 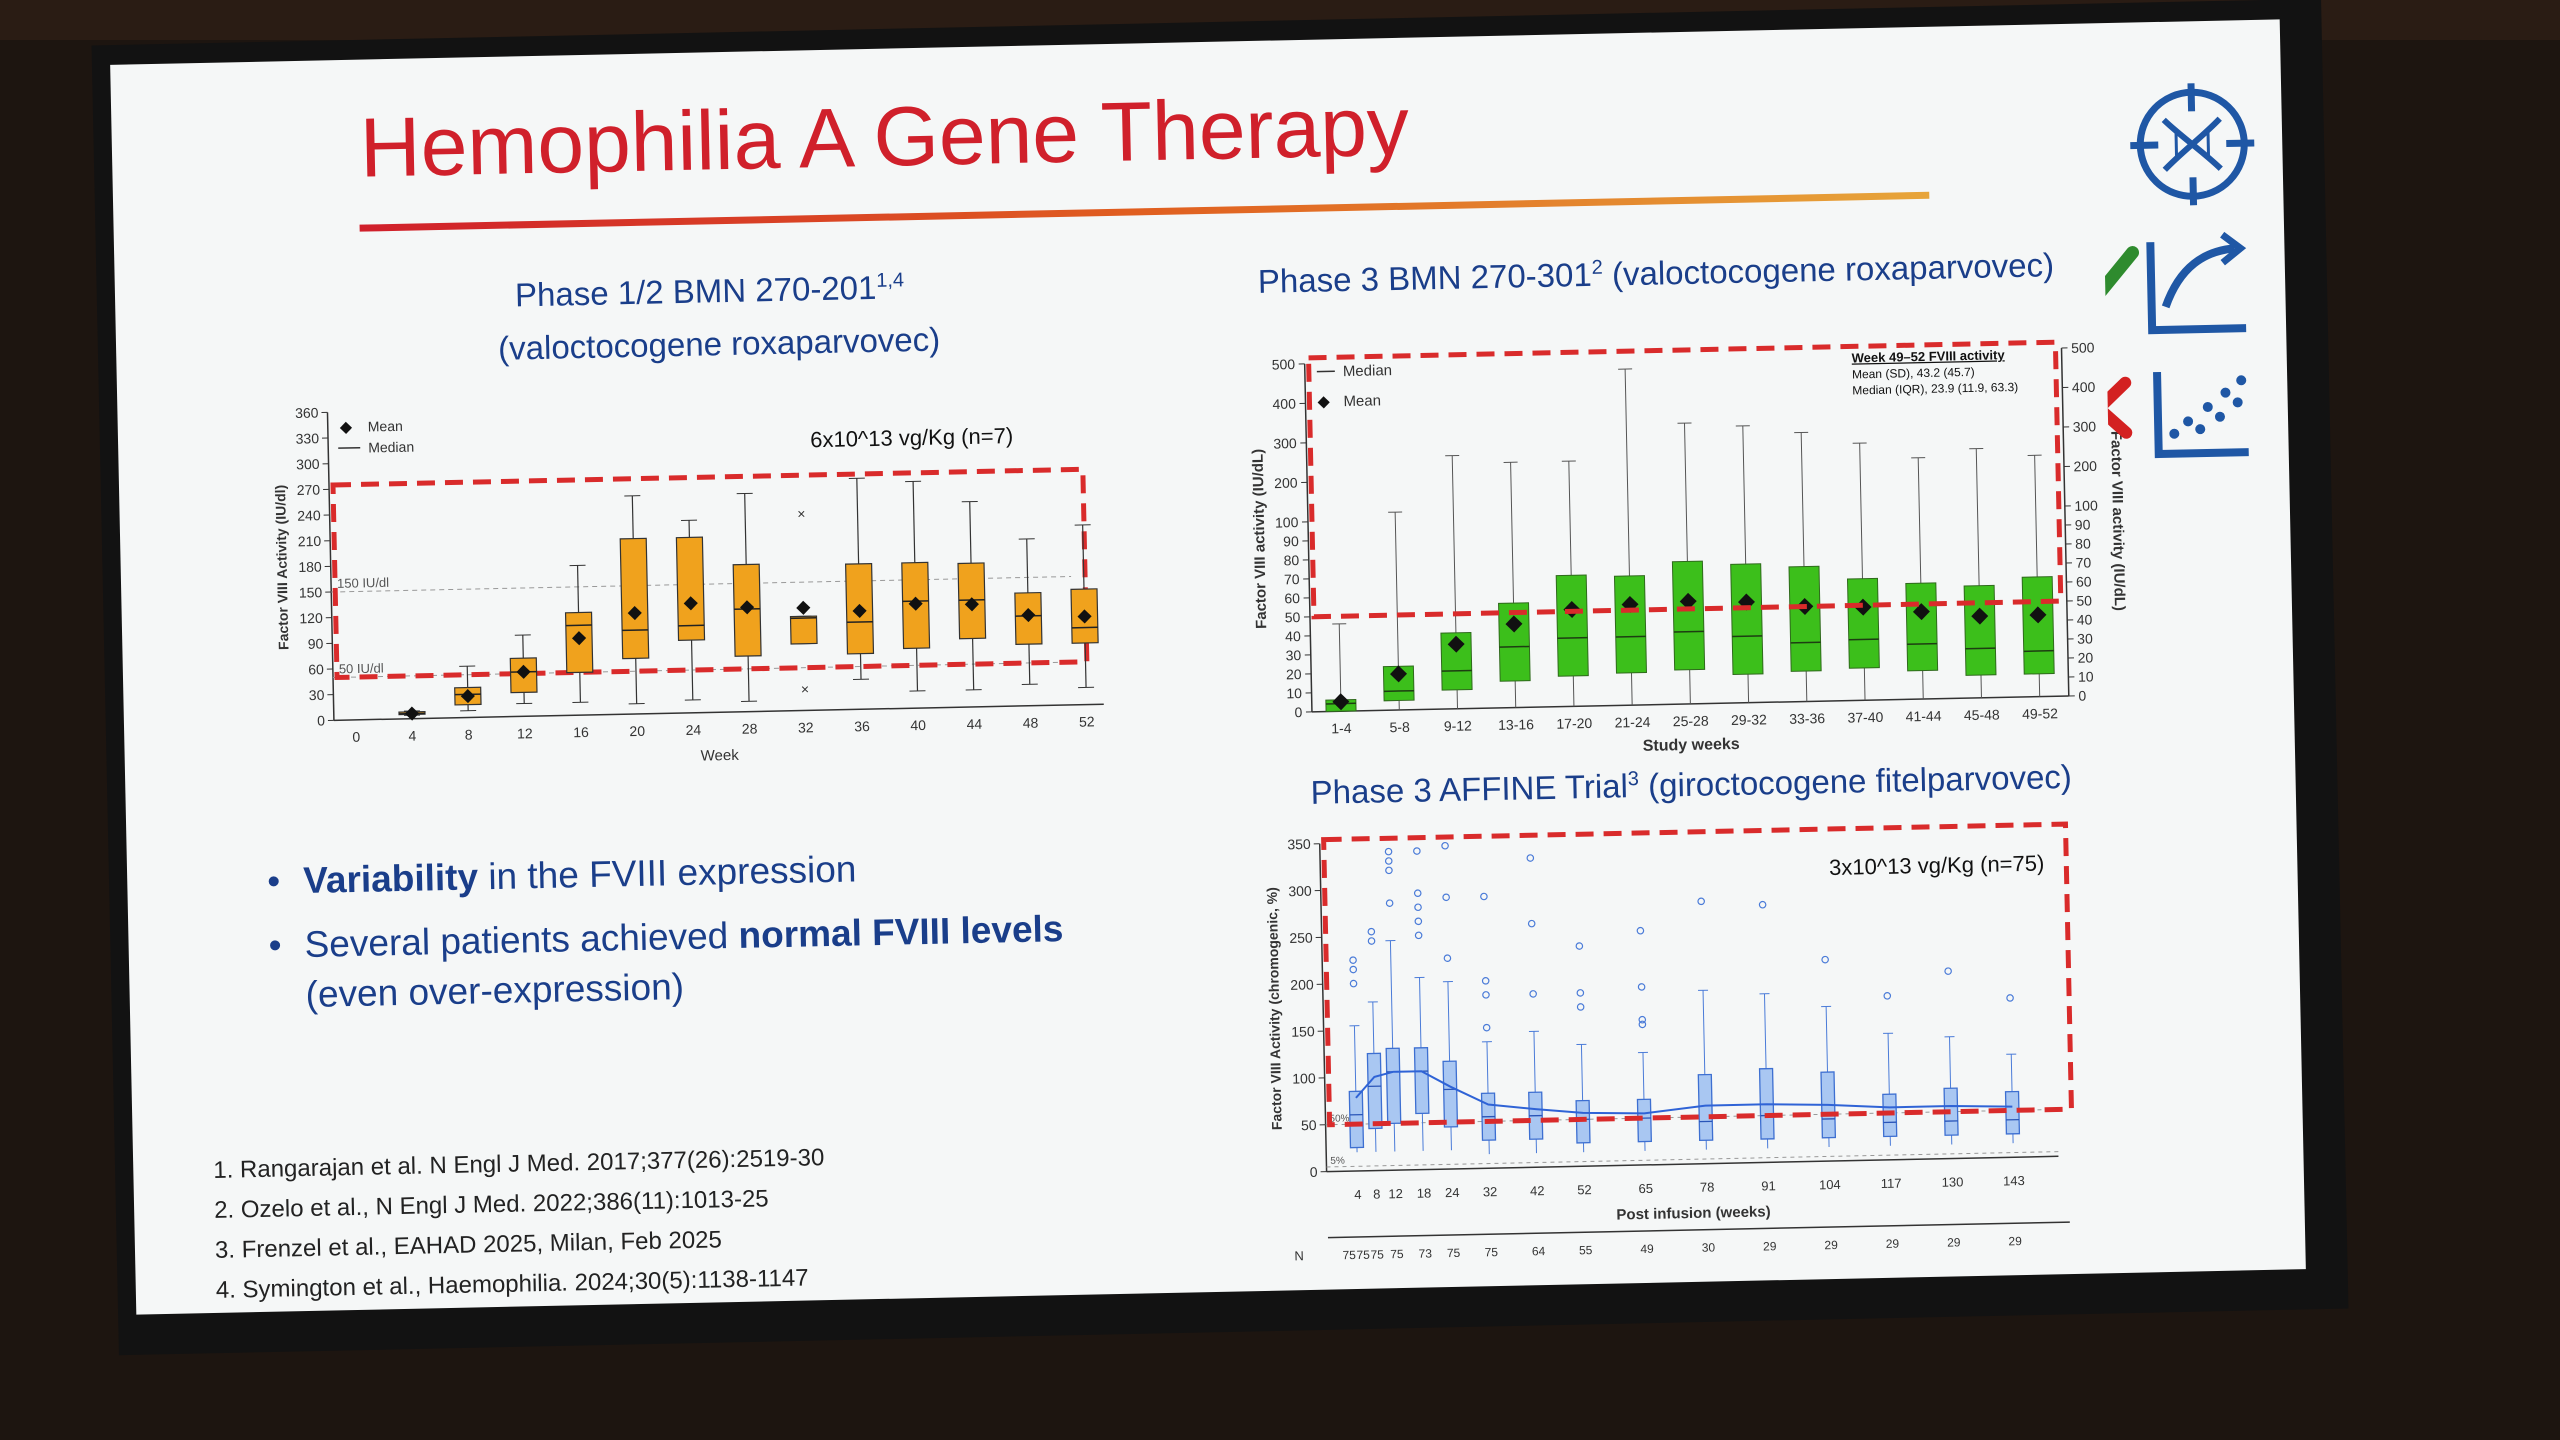 I want to click on dna-target-icon, so click(x=2192, y=144).